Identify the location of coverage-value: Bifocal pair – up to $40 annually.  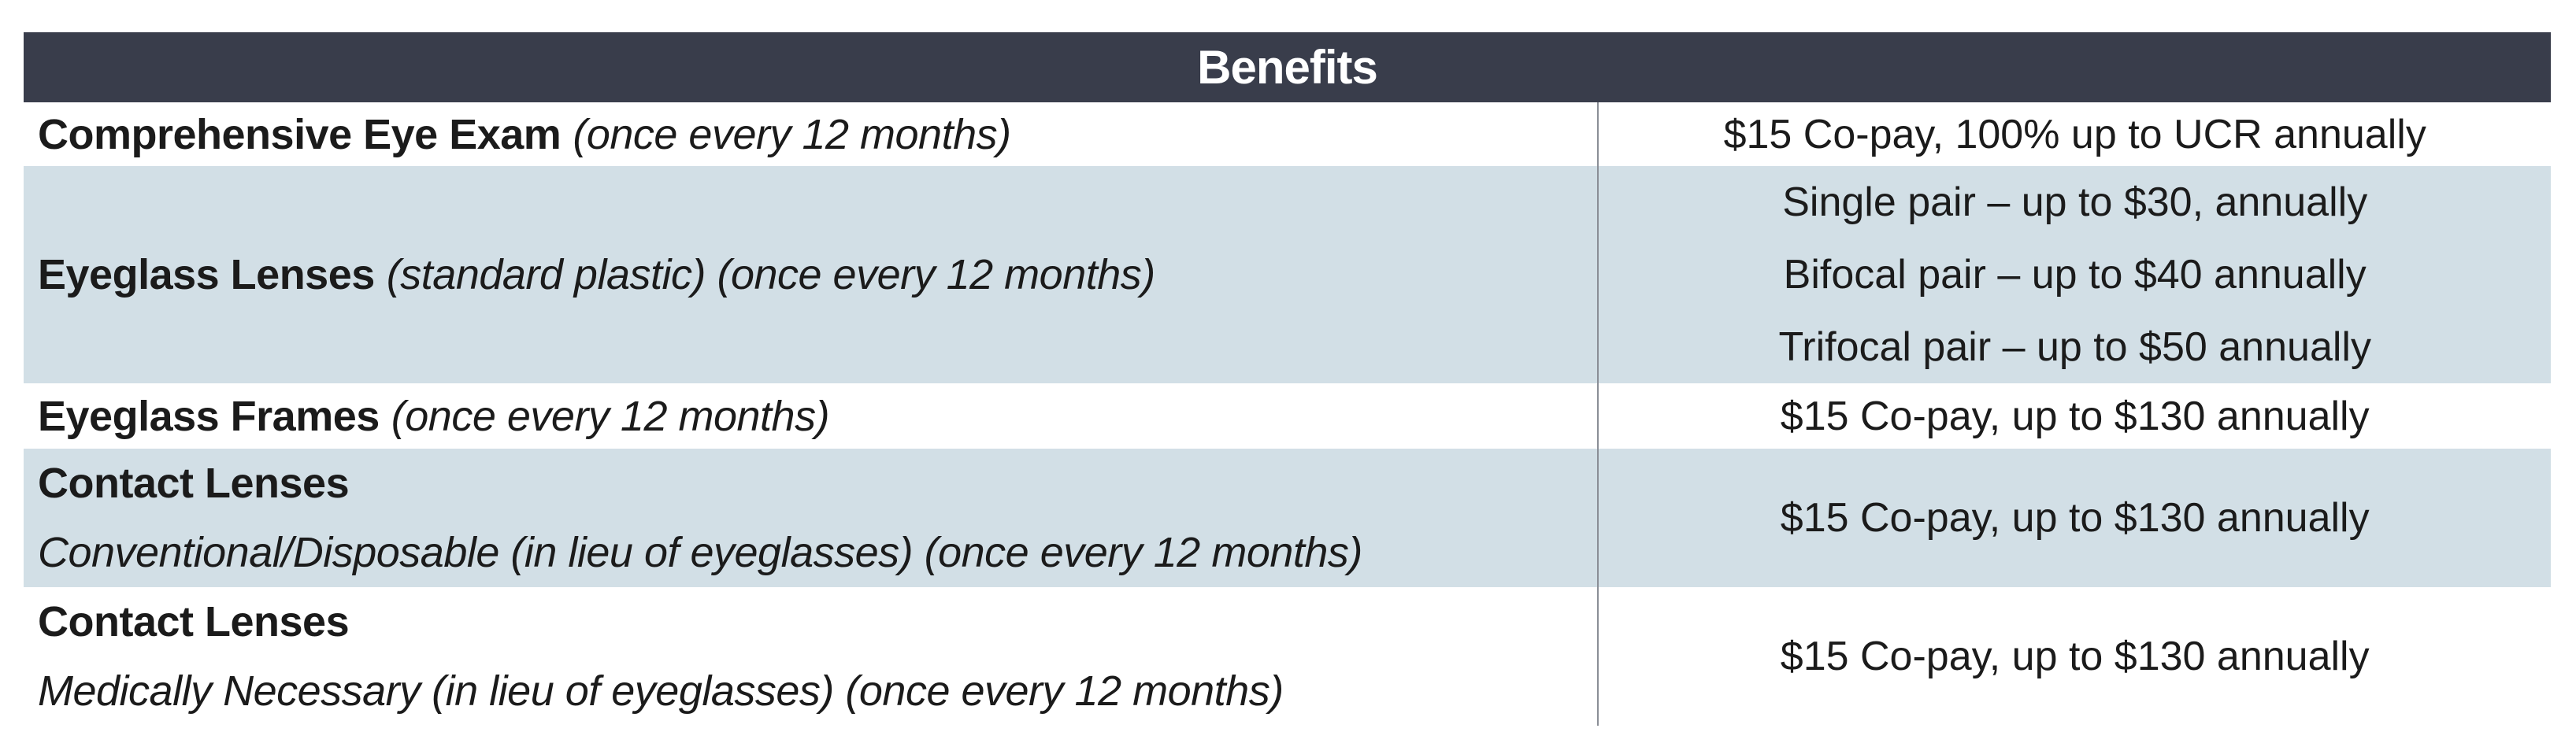
(2075, 275).